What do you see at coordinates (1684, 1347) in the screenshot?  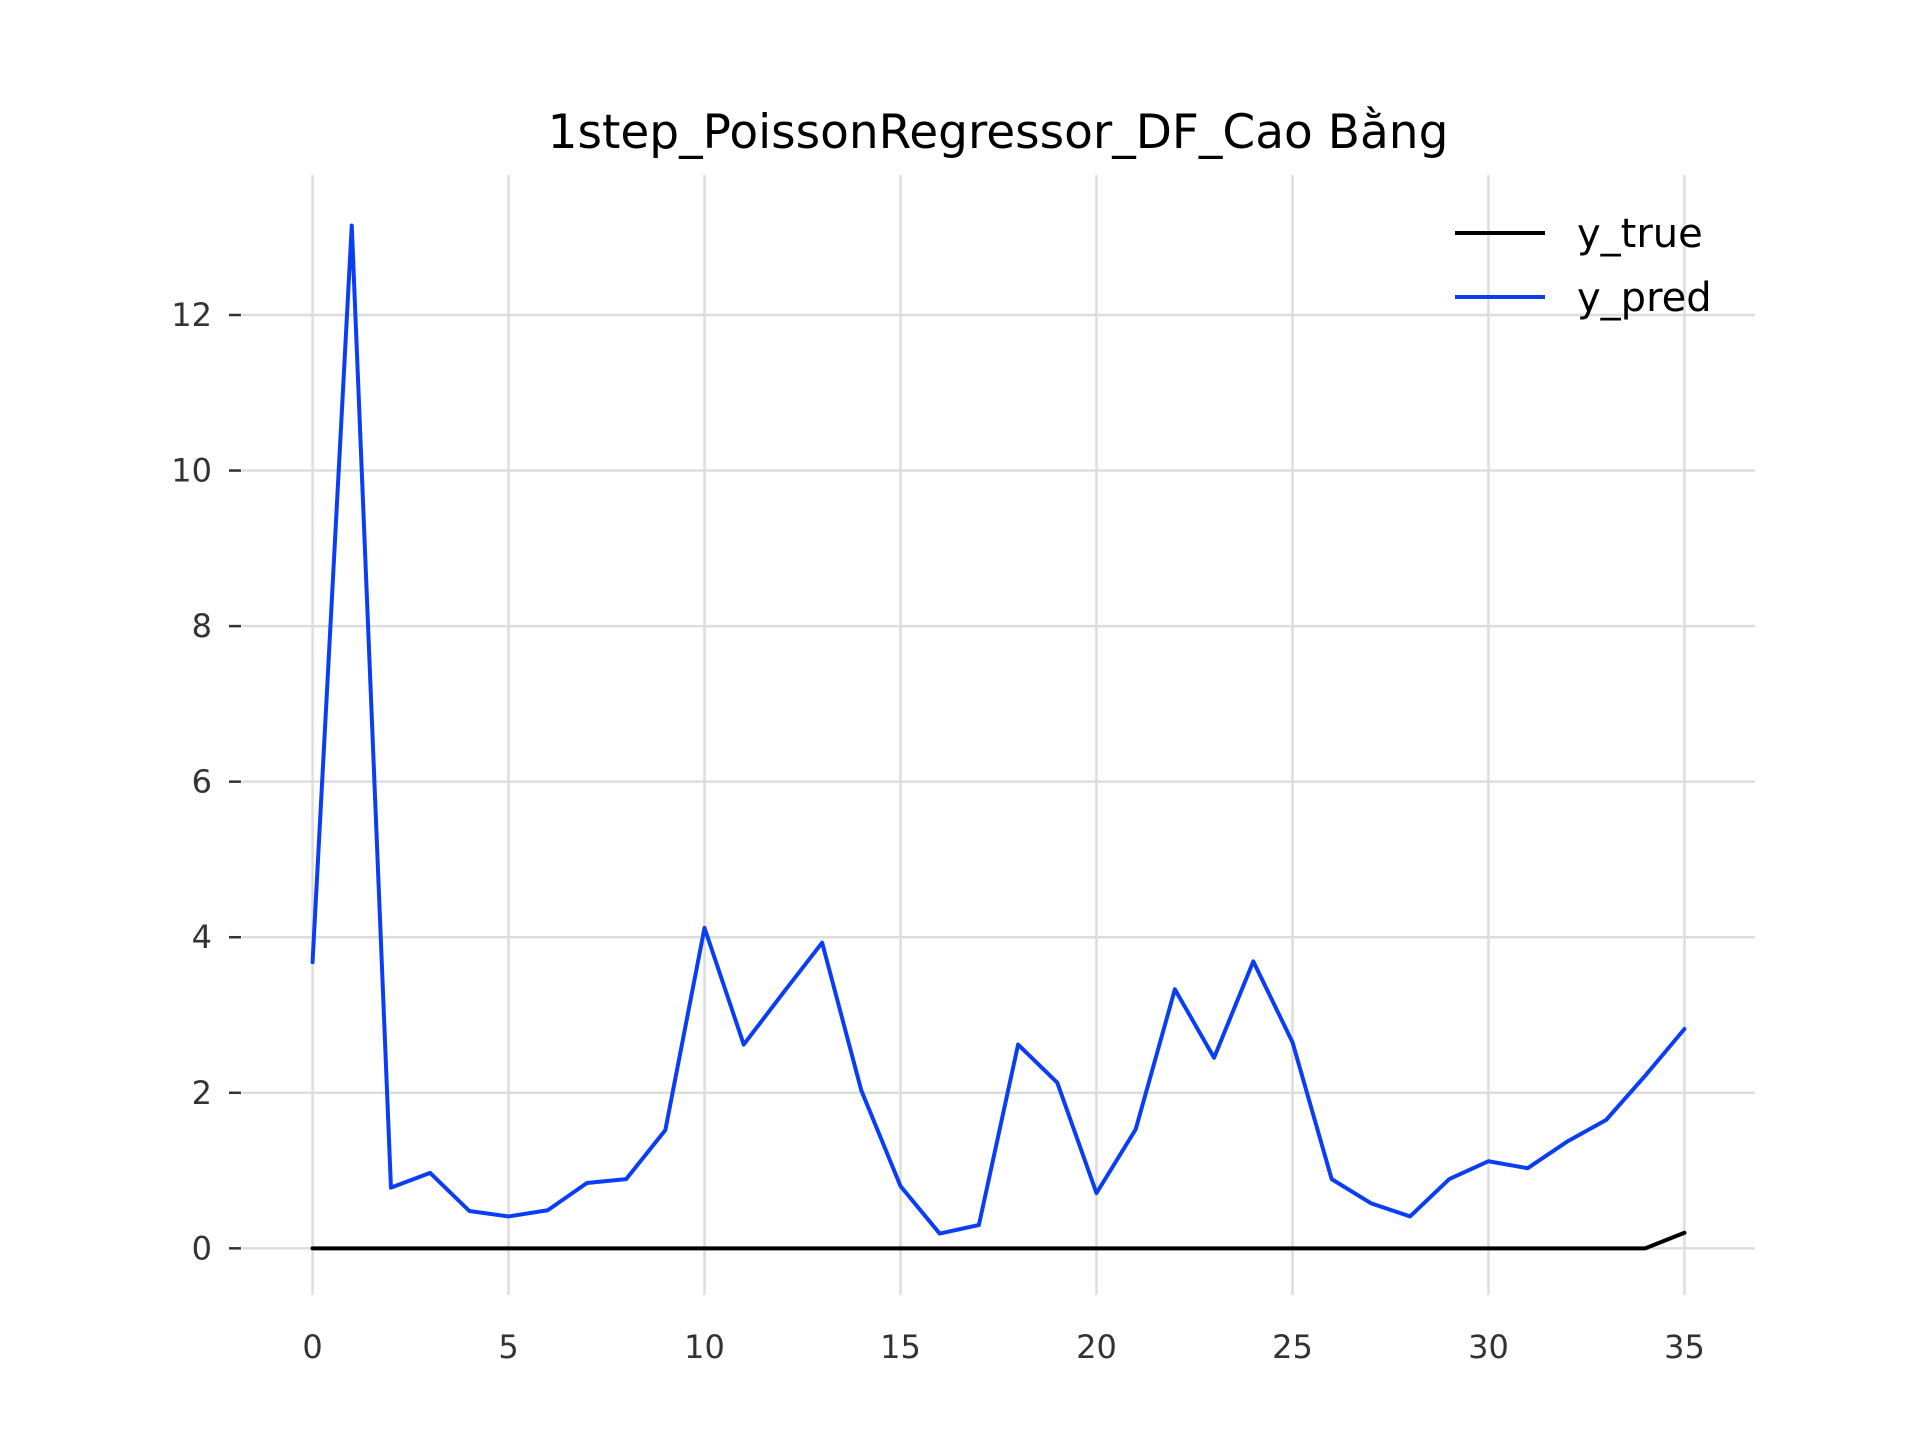 I see `x-tick-label: 35` at bounding box center [1684, 1347].